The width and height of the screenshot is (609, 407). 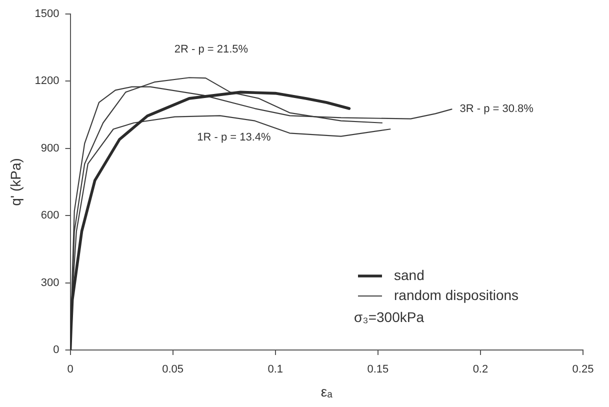 What do you see at coordinates (15, 182) in the screenshot?
I see `y-axis-title: q' (kPa)` at bounding box center [15, 182].